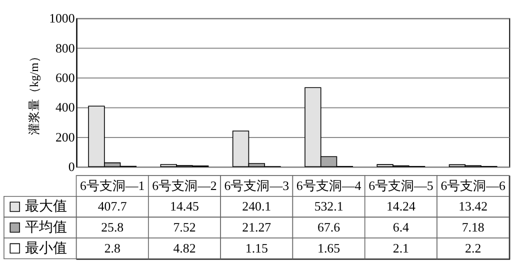  Describe the element at coordinates (473, 185) in the screenshot. I see `x-tick-label: 6号支洞—6` at that location.